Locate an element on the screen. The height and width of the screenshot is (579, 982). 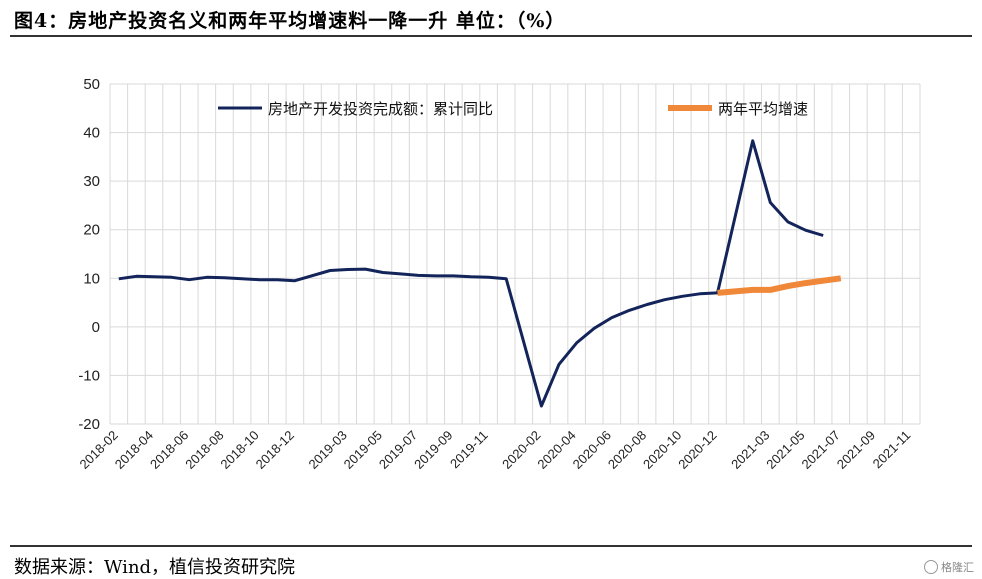
x-tick-label: 2021-05 is located at coordinates (785, 450).